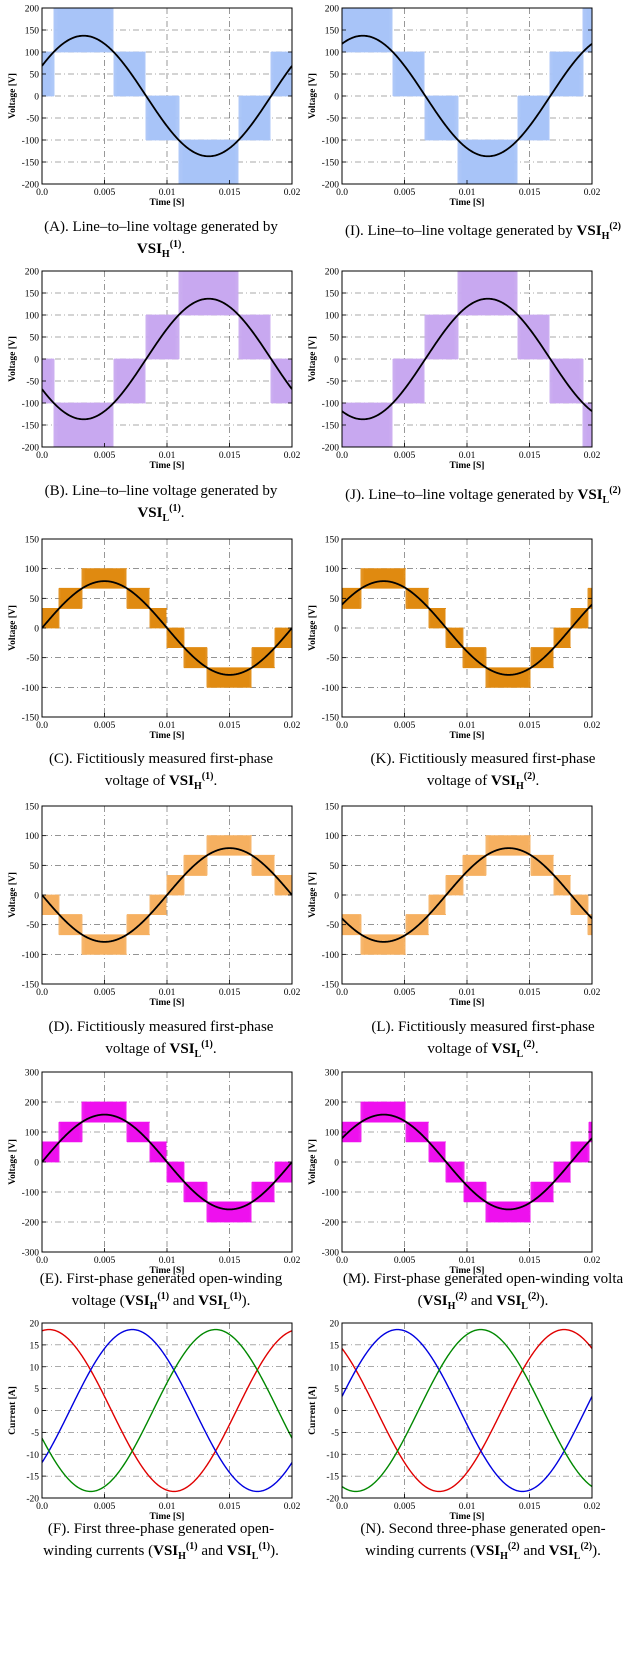 This screenshot has height=1668, width=644. Describe the element at coordinates (335, 1346) in the screenshot. I see `y-tick-label: 15` at that location.